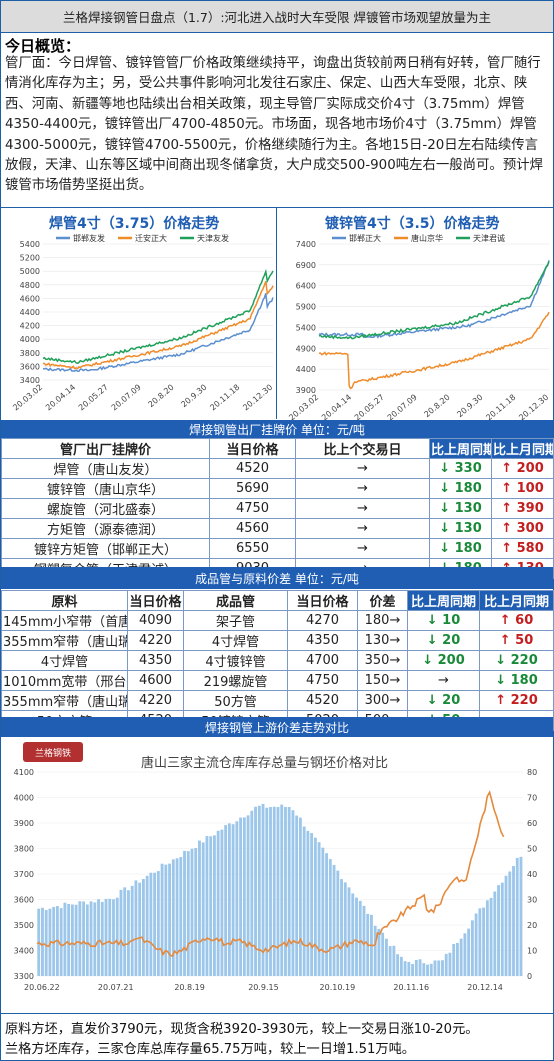 The image size is (554, 1061). I want to click on factory-name-cell: 螺旋管（河北盛泰）, so click(105, 508).